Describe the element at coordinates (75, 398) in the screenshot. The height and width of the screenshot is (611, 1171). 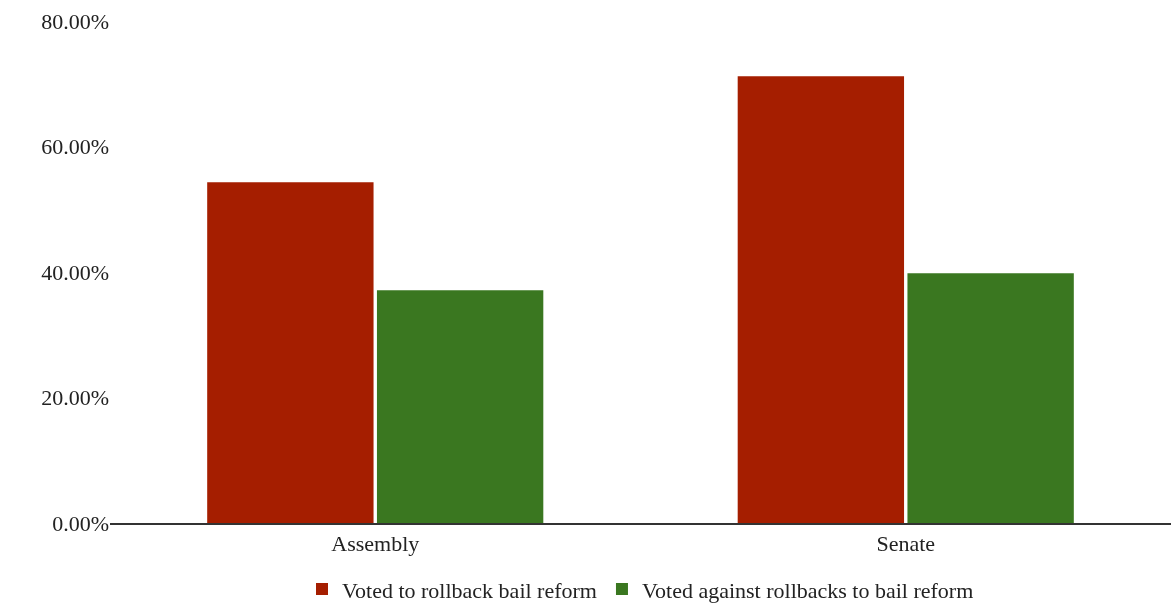
I see `y-tick-label: 20.00%` at that location.